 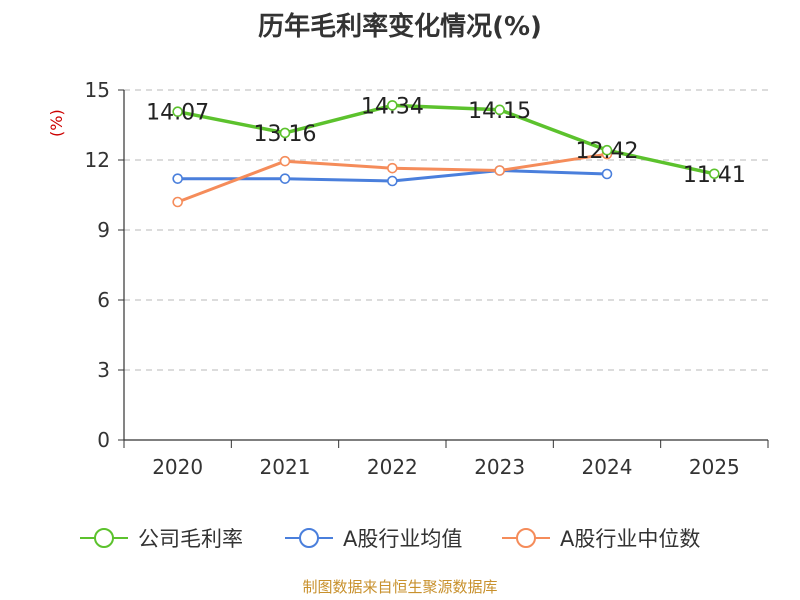 What do you see at coordinates (103, 300) in the screenshot?
I see `y-tick-label: 6` at bounding box center [103, 300].